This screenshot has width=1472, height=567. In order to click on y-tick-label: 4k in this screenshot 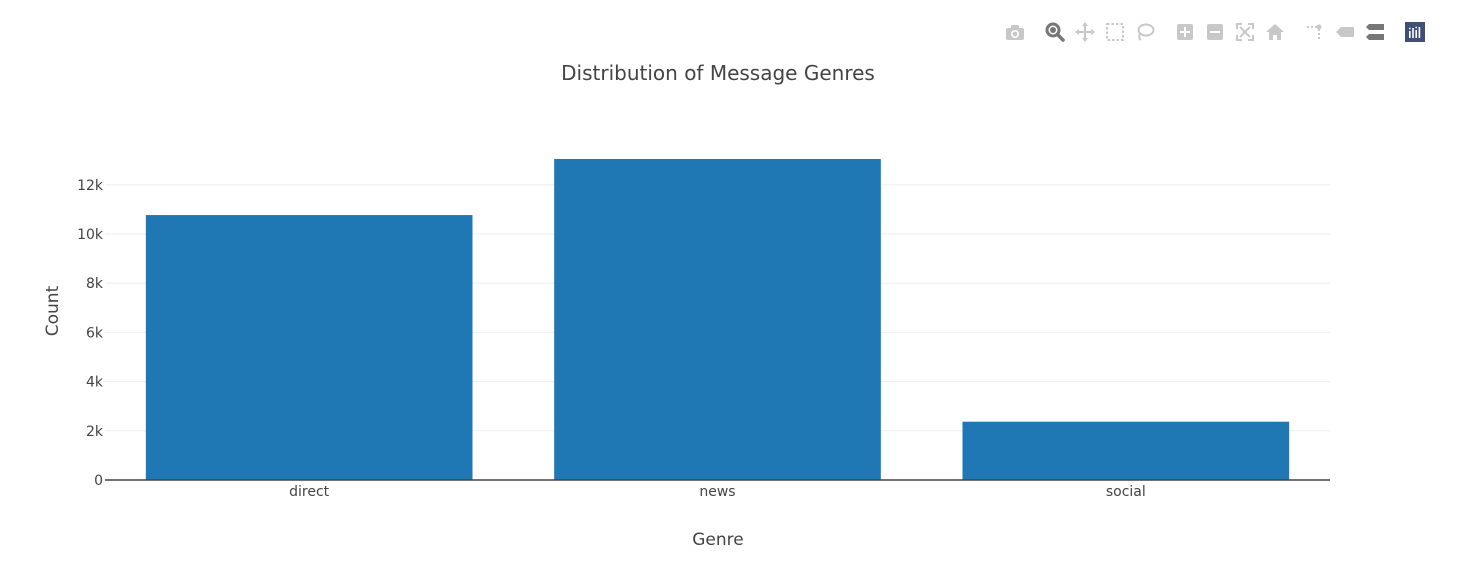, I will do `click(95, 383)`.